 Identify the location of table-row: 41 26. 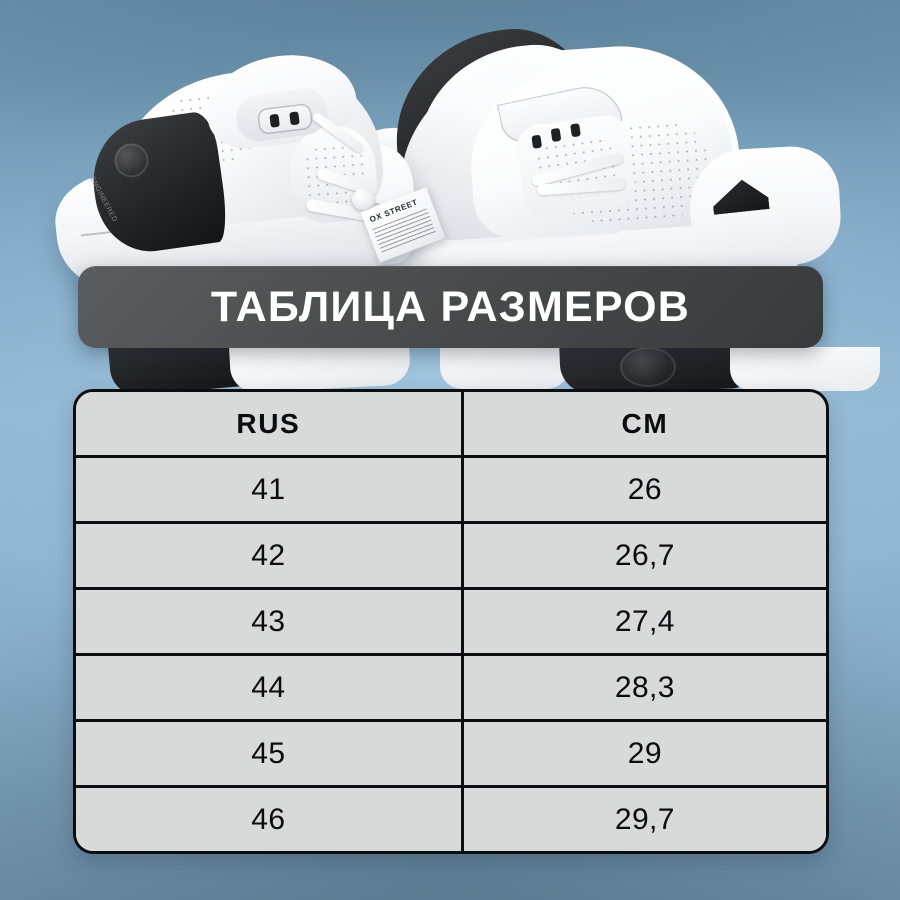
(451, 490).